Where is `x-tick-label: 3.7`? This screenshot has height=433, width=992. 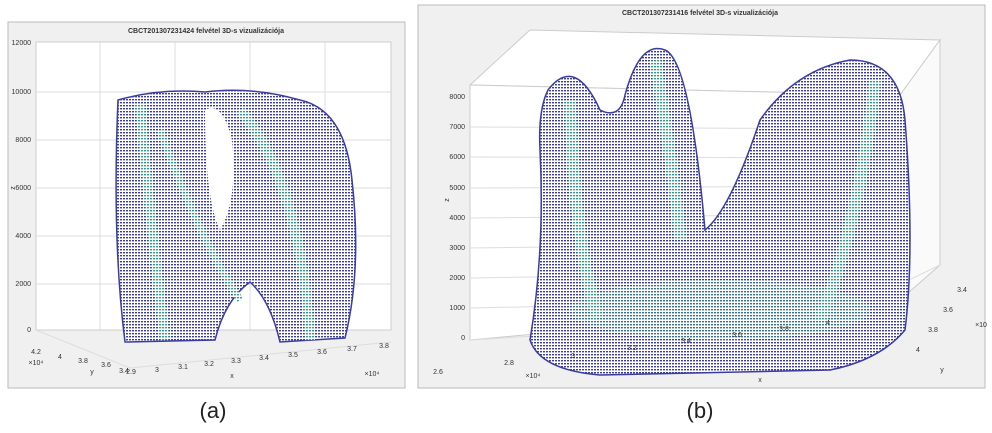 x-tick-label: 3.7 is located at coordinates (352, 349).